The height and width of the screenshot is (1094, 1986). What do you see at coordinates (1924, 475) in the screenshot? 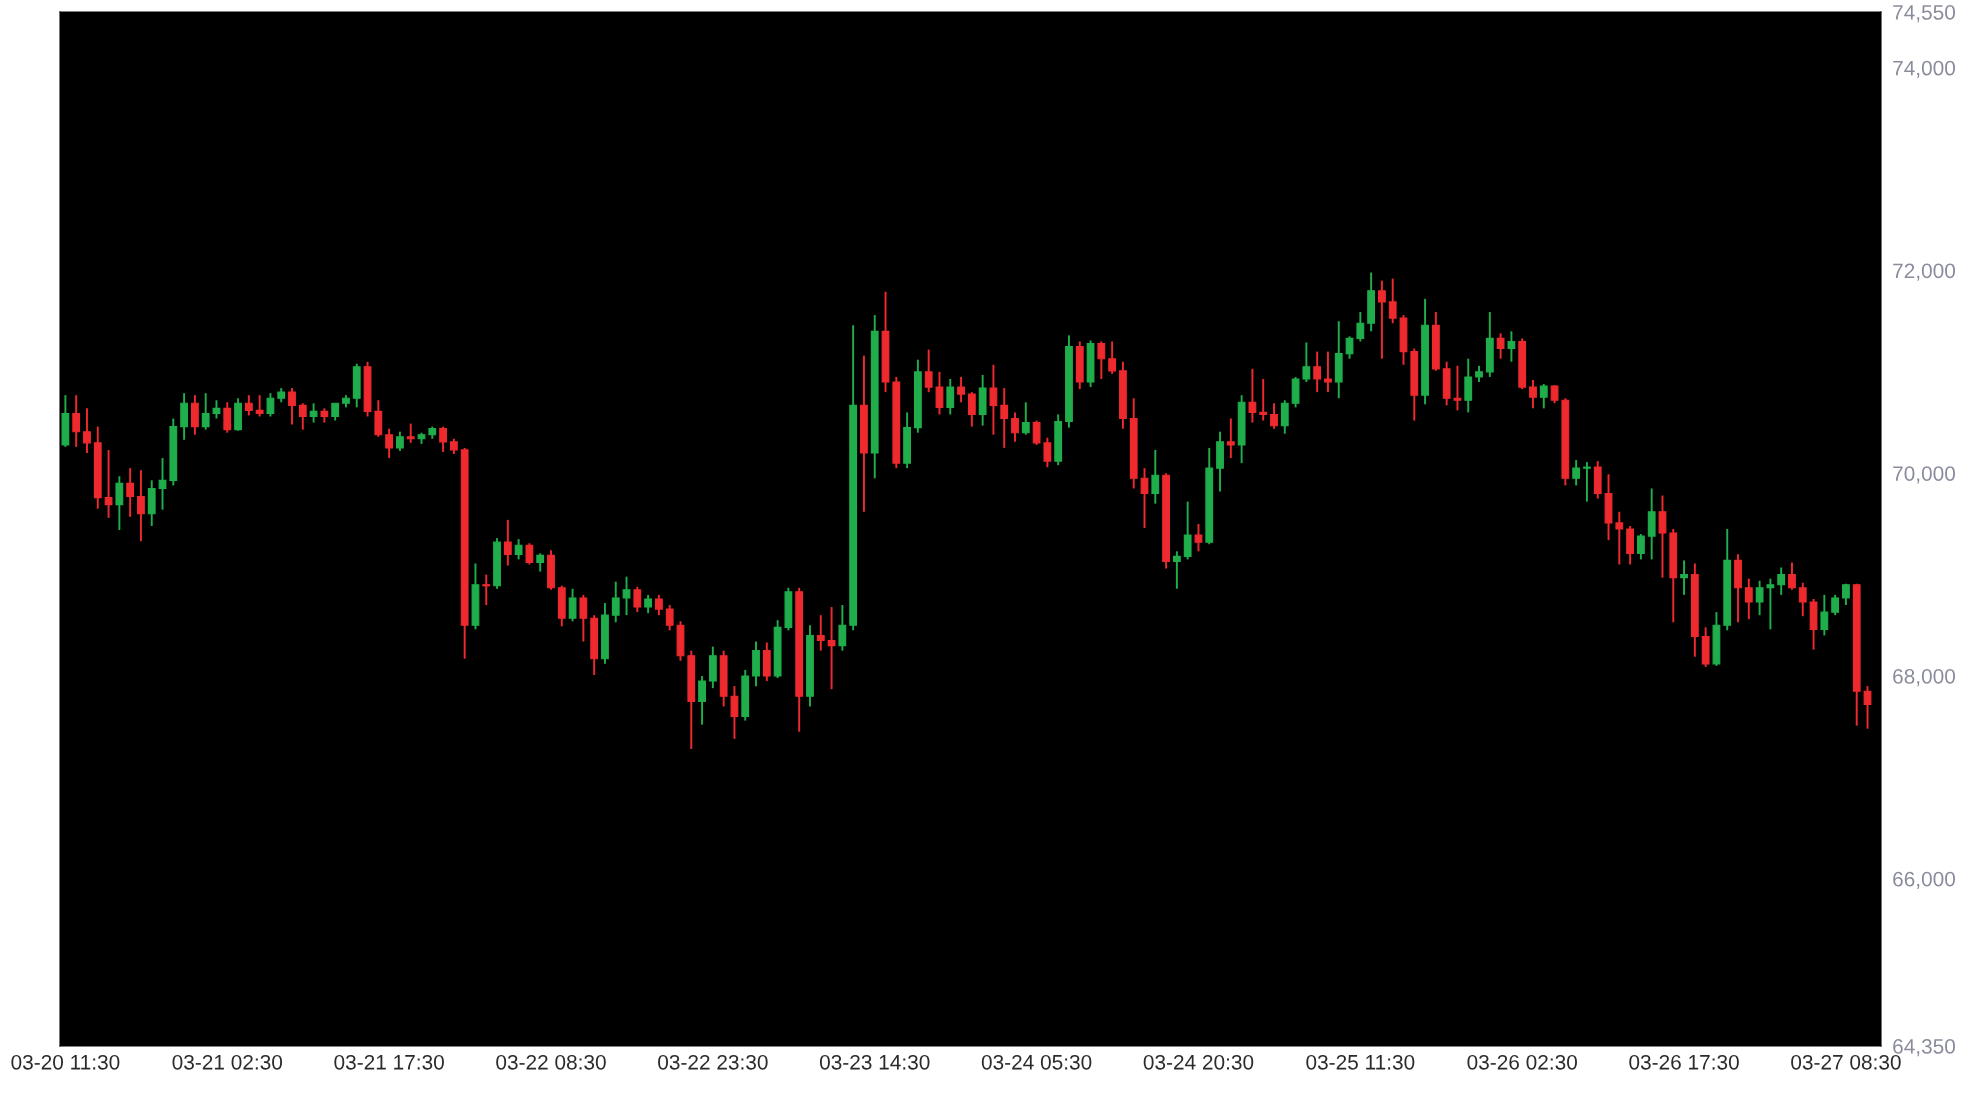
I see `y-tick-label: 70,000` at bounding box center [1924, 475].